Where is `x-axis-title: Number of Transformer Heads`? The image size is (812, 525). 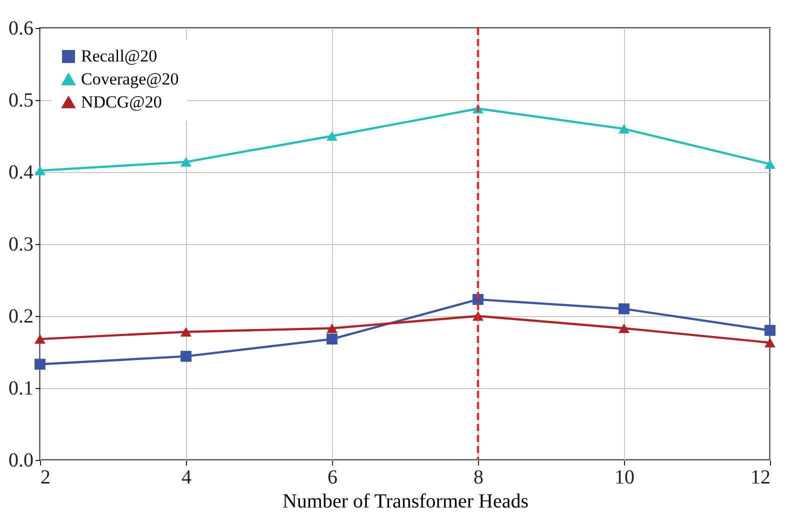
x-axis-title: Number of Transformer Heads is located at coordinates (405, 501).